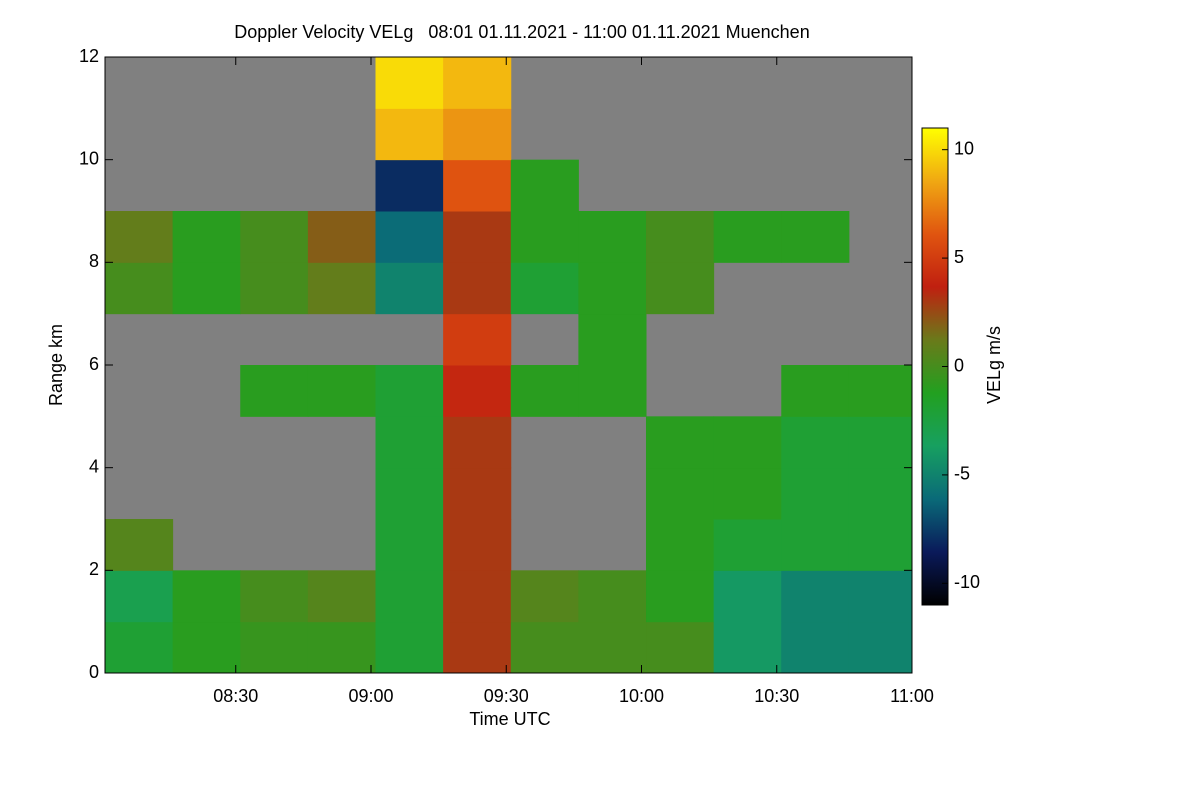  What do you see at coordinates (776, 696) in the screenshot?
I see `x-tick-label: 10:30` at bounding box center [776, 696].